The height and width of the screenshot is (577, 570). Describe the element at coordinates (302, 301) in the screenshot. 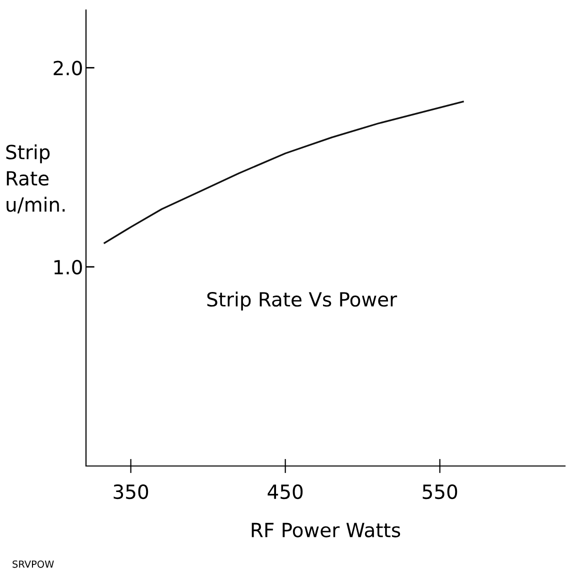

I see `text: Strip Rate Vs Power` at that location.